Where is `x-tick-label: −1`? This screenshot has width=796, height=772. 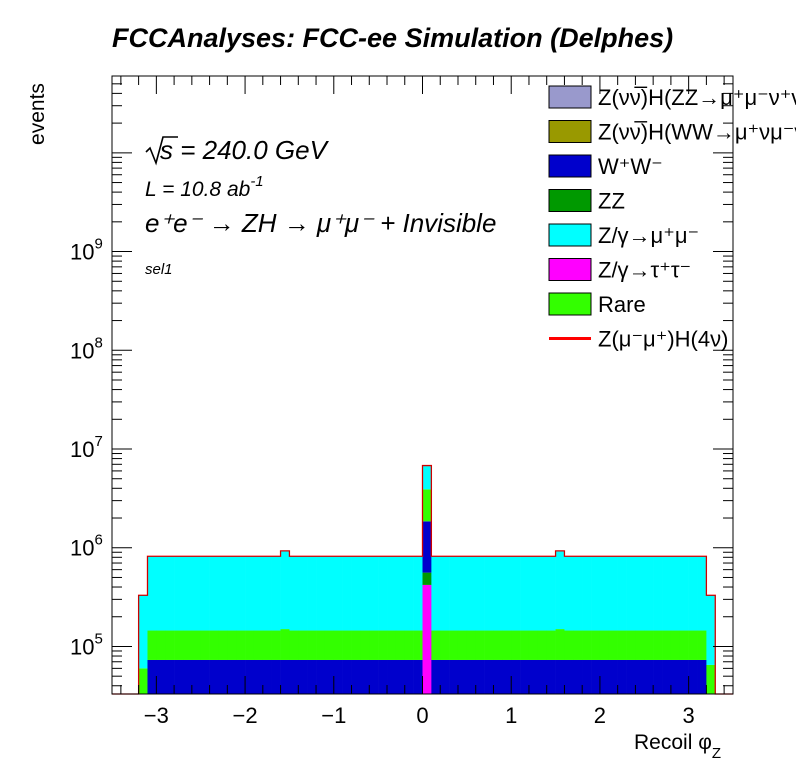
x-tick-label: −1 is located at coordinates (333, 715).